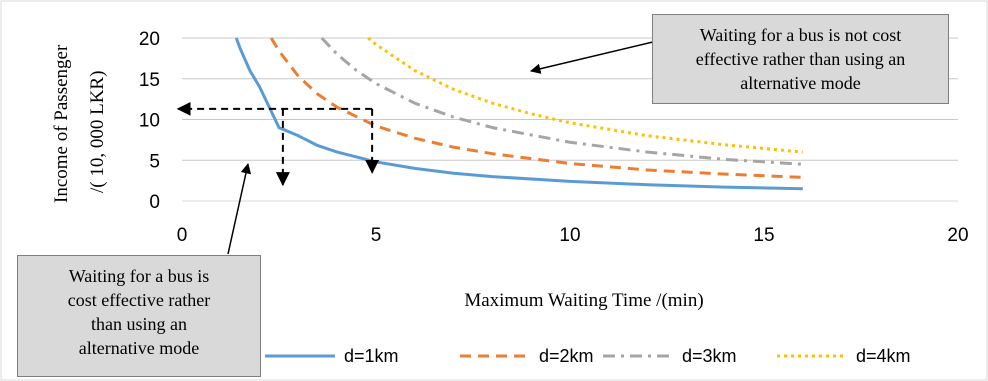 This screenshot has width=988, height=381. Describe the element at coordinates (709, 356) in the screenshot. I see `legend-label: d=3km` at that location.